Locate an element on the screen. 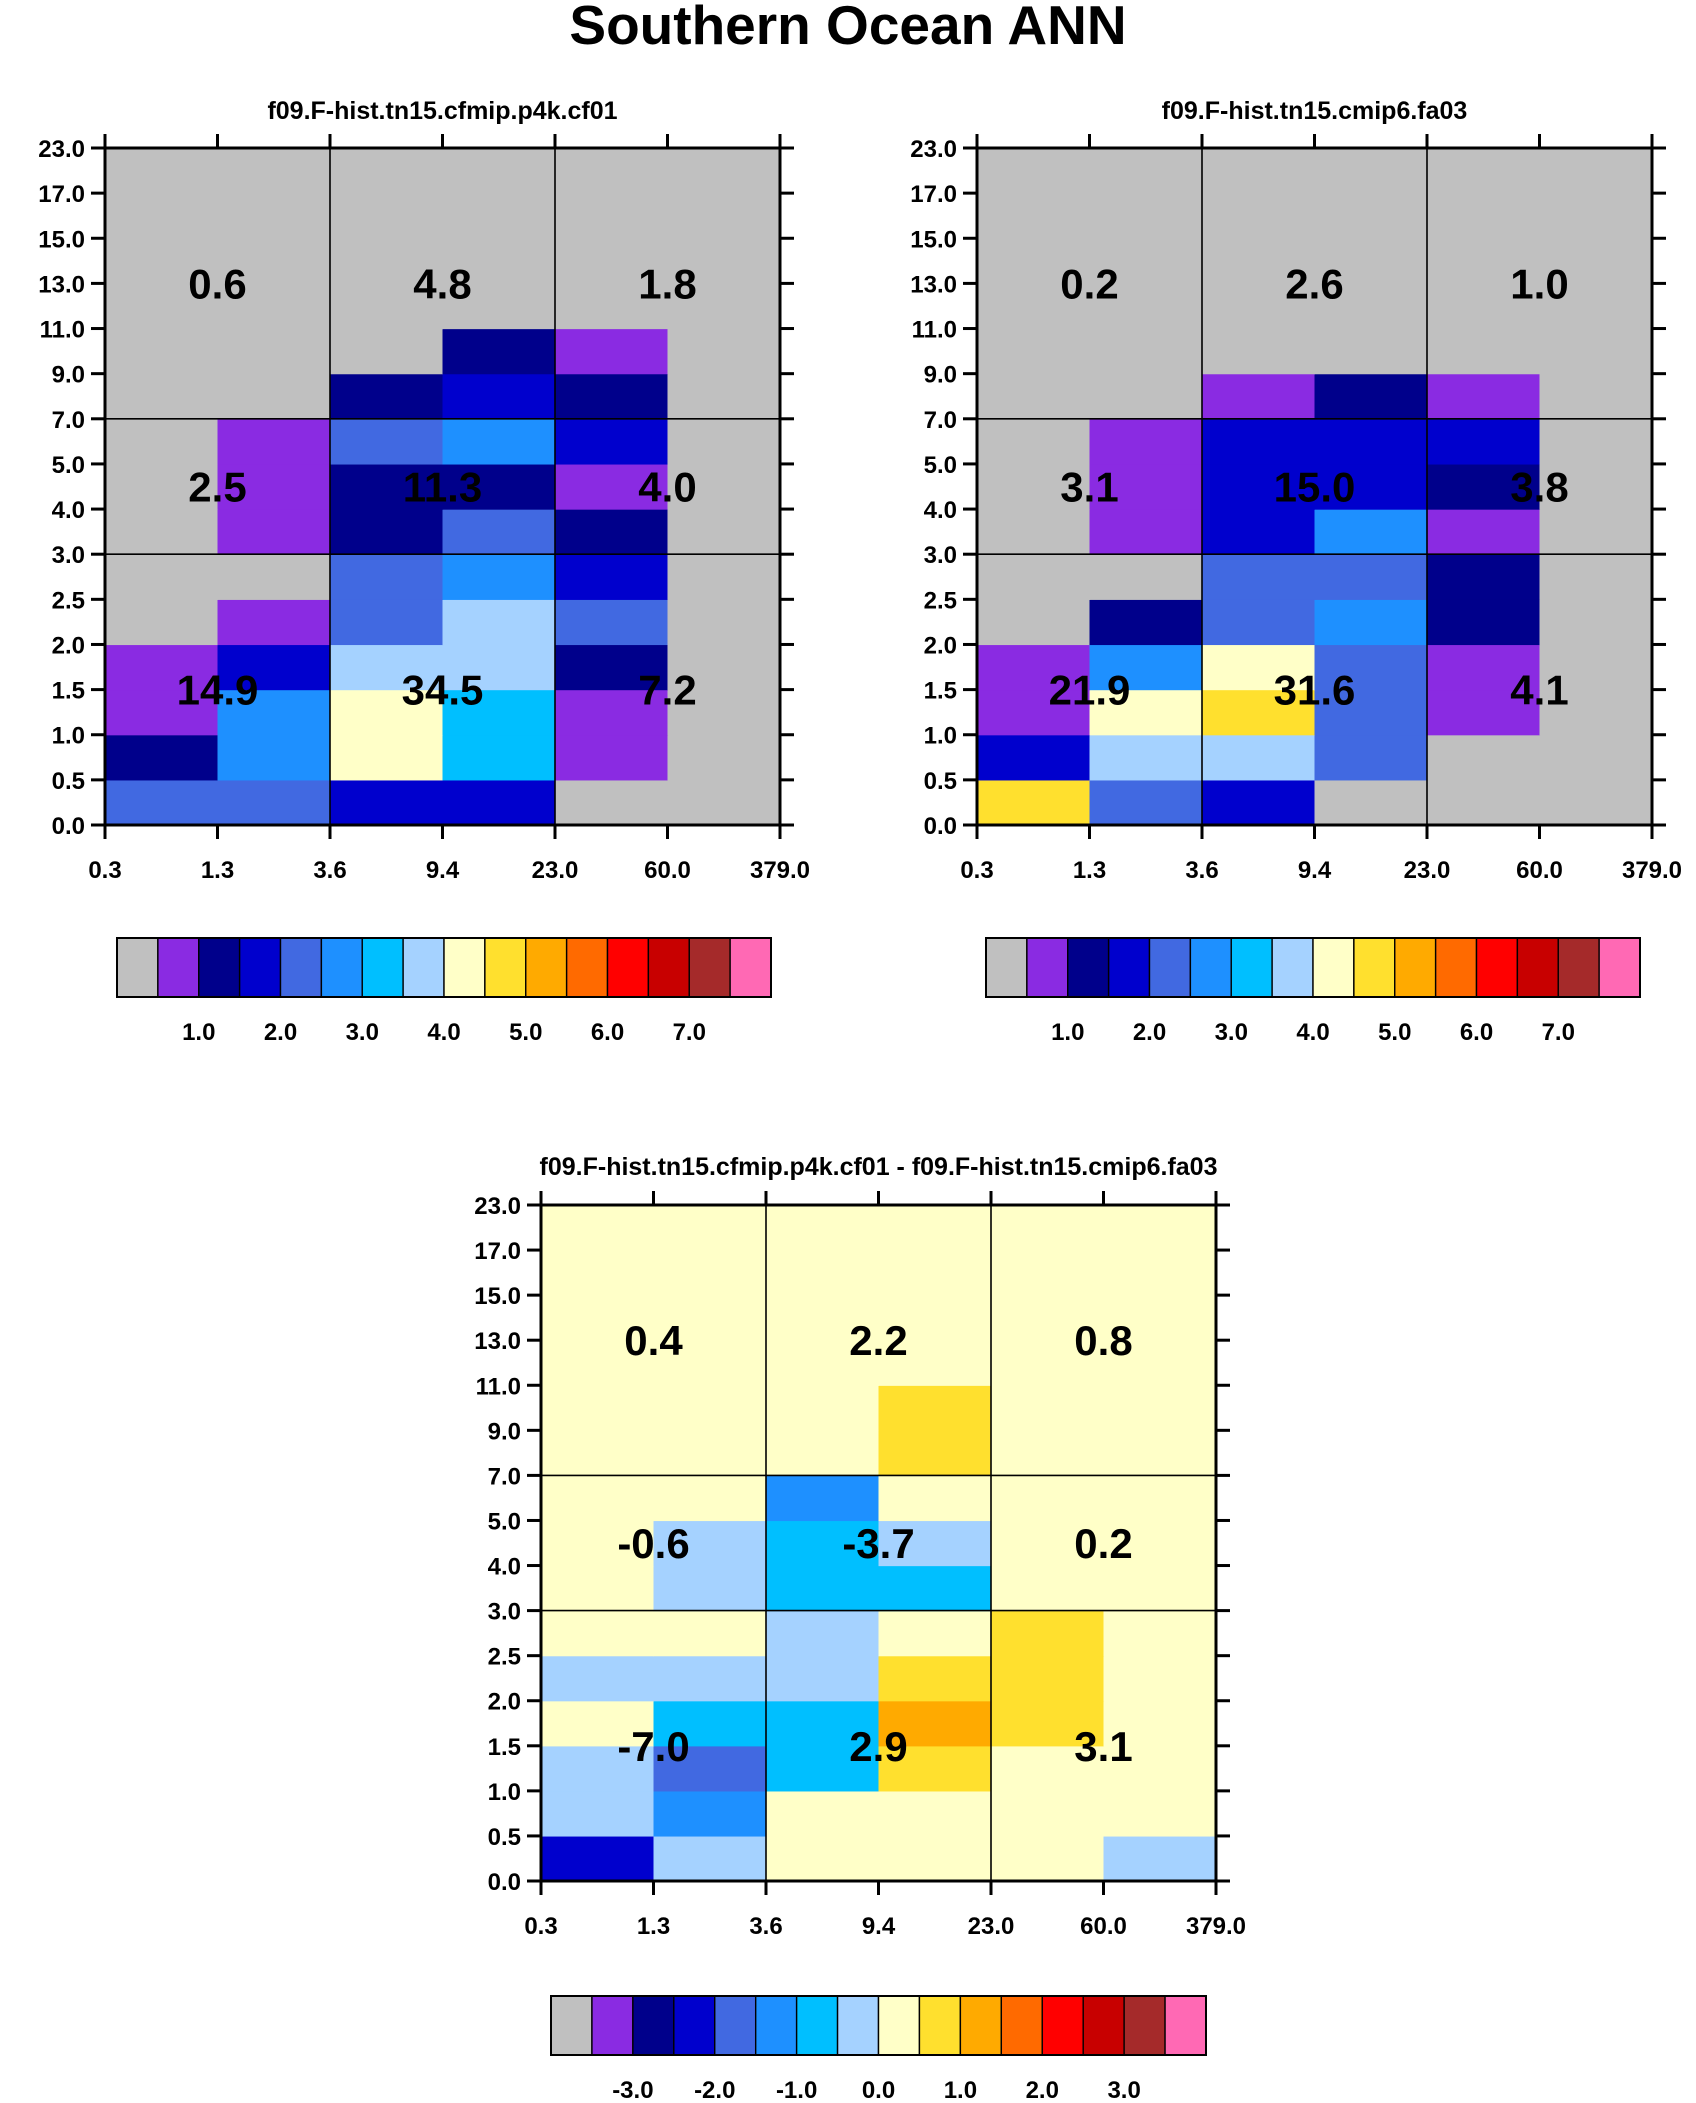 The image size is (1696, 2103). y-tick-label: 9.0 is located at coordinates (940, 375).